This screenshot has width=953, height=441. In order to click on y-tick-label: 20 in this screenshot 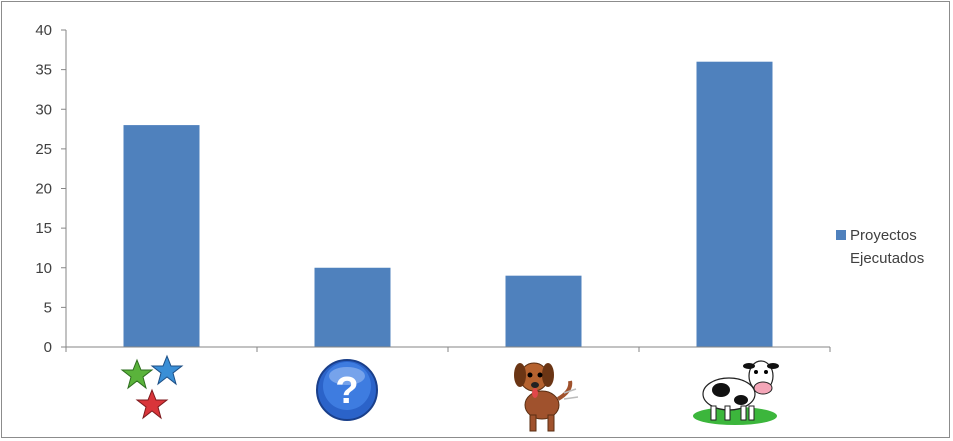, I will do `click(43, 189)`.